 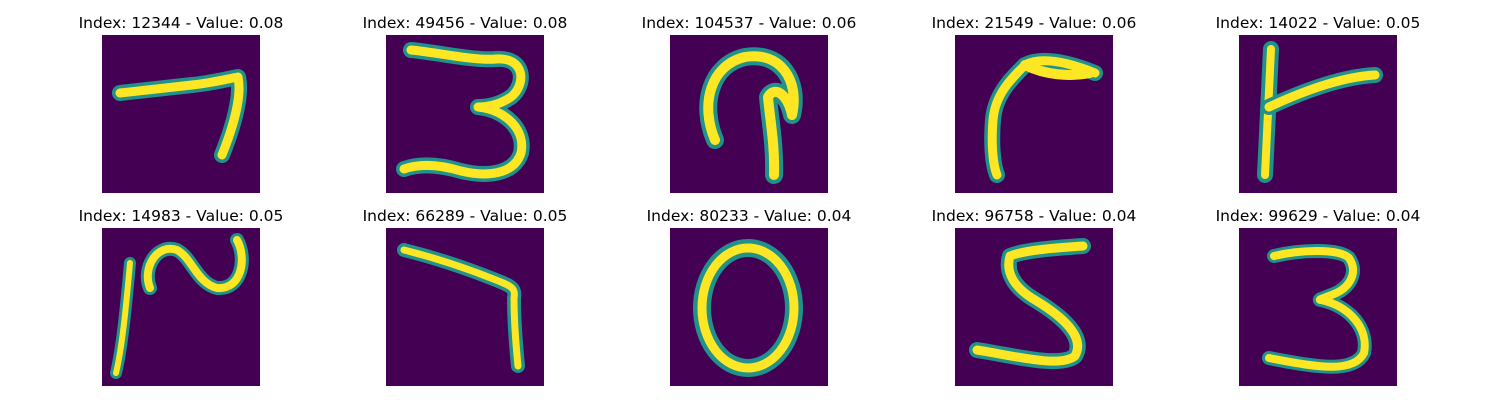 I want to click on panel-title: Index: 80233 - Value: 0.04, so click(x=749, y=216).